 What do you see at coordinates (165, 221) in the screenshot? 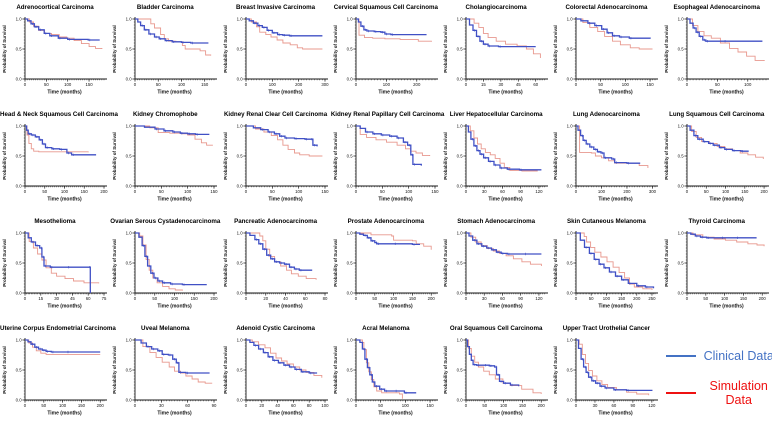
I see `chart-title: Ovarian Serous Cystadenocarcinoma` at bounding box center [165, 221].